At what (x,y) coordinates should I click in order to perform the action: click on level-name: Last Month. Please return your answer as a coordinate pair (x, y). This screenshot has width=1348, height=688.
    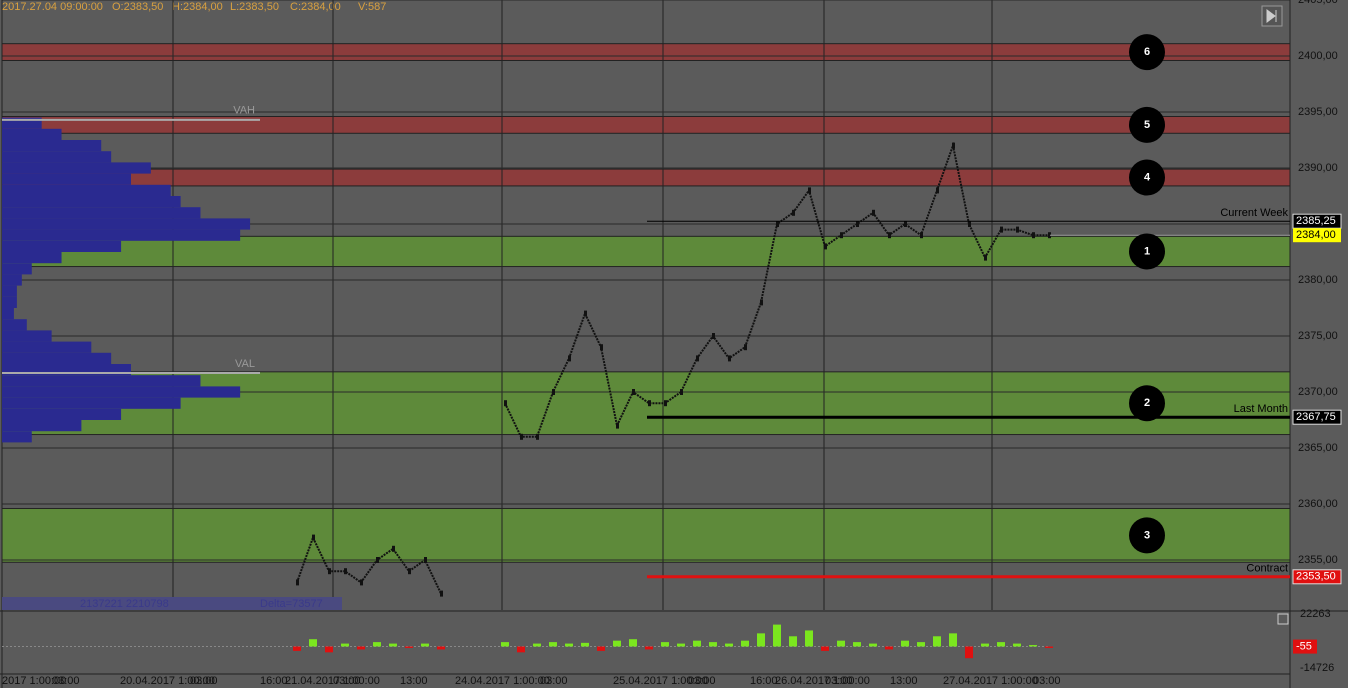
    Looking at the image, I should click on (1261, 409).